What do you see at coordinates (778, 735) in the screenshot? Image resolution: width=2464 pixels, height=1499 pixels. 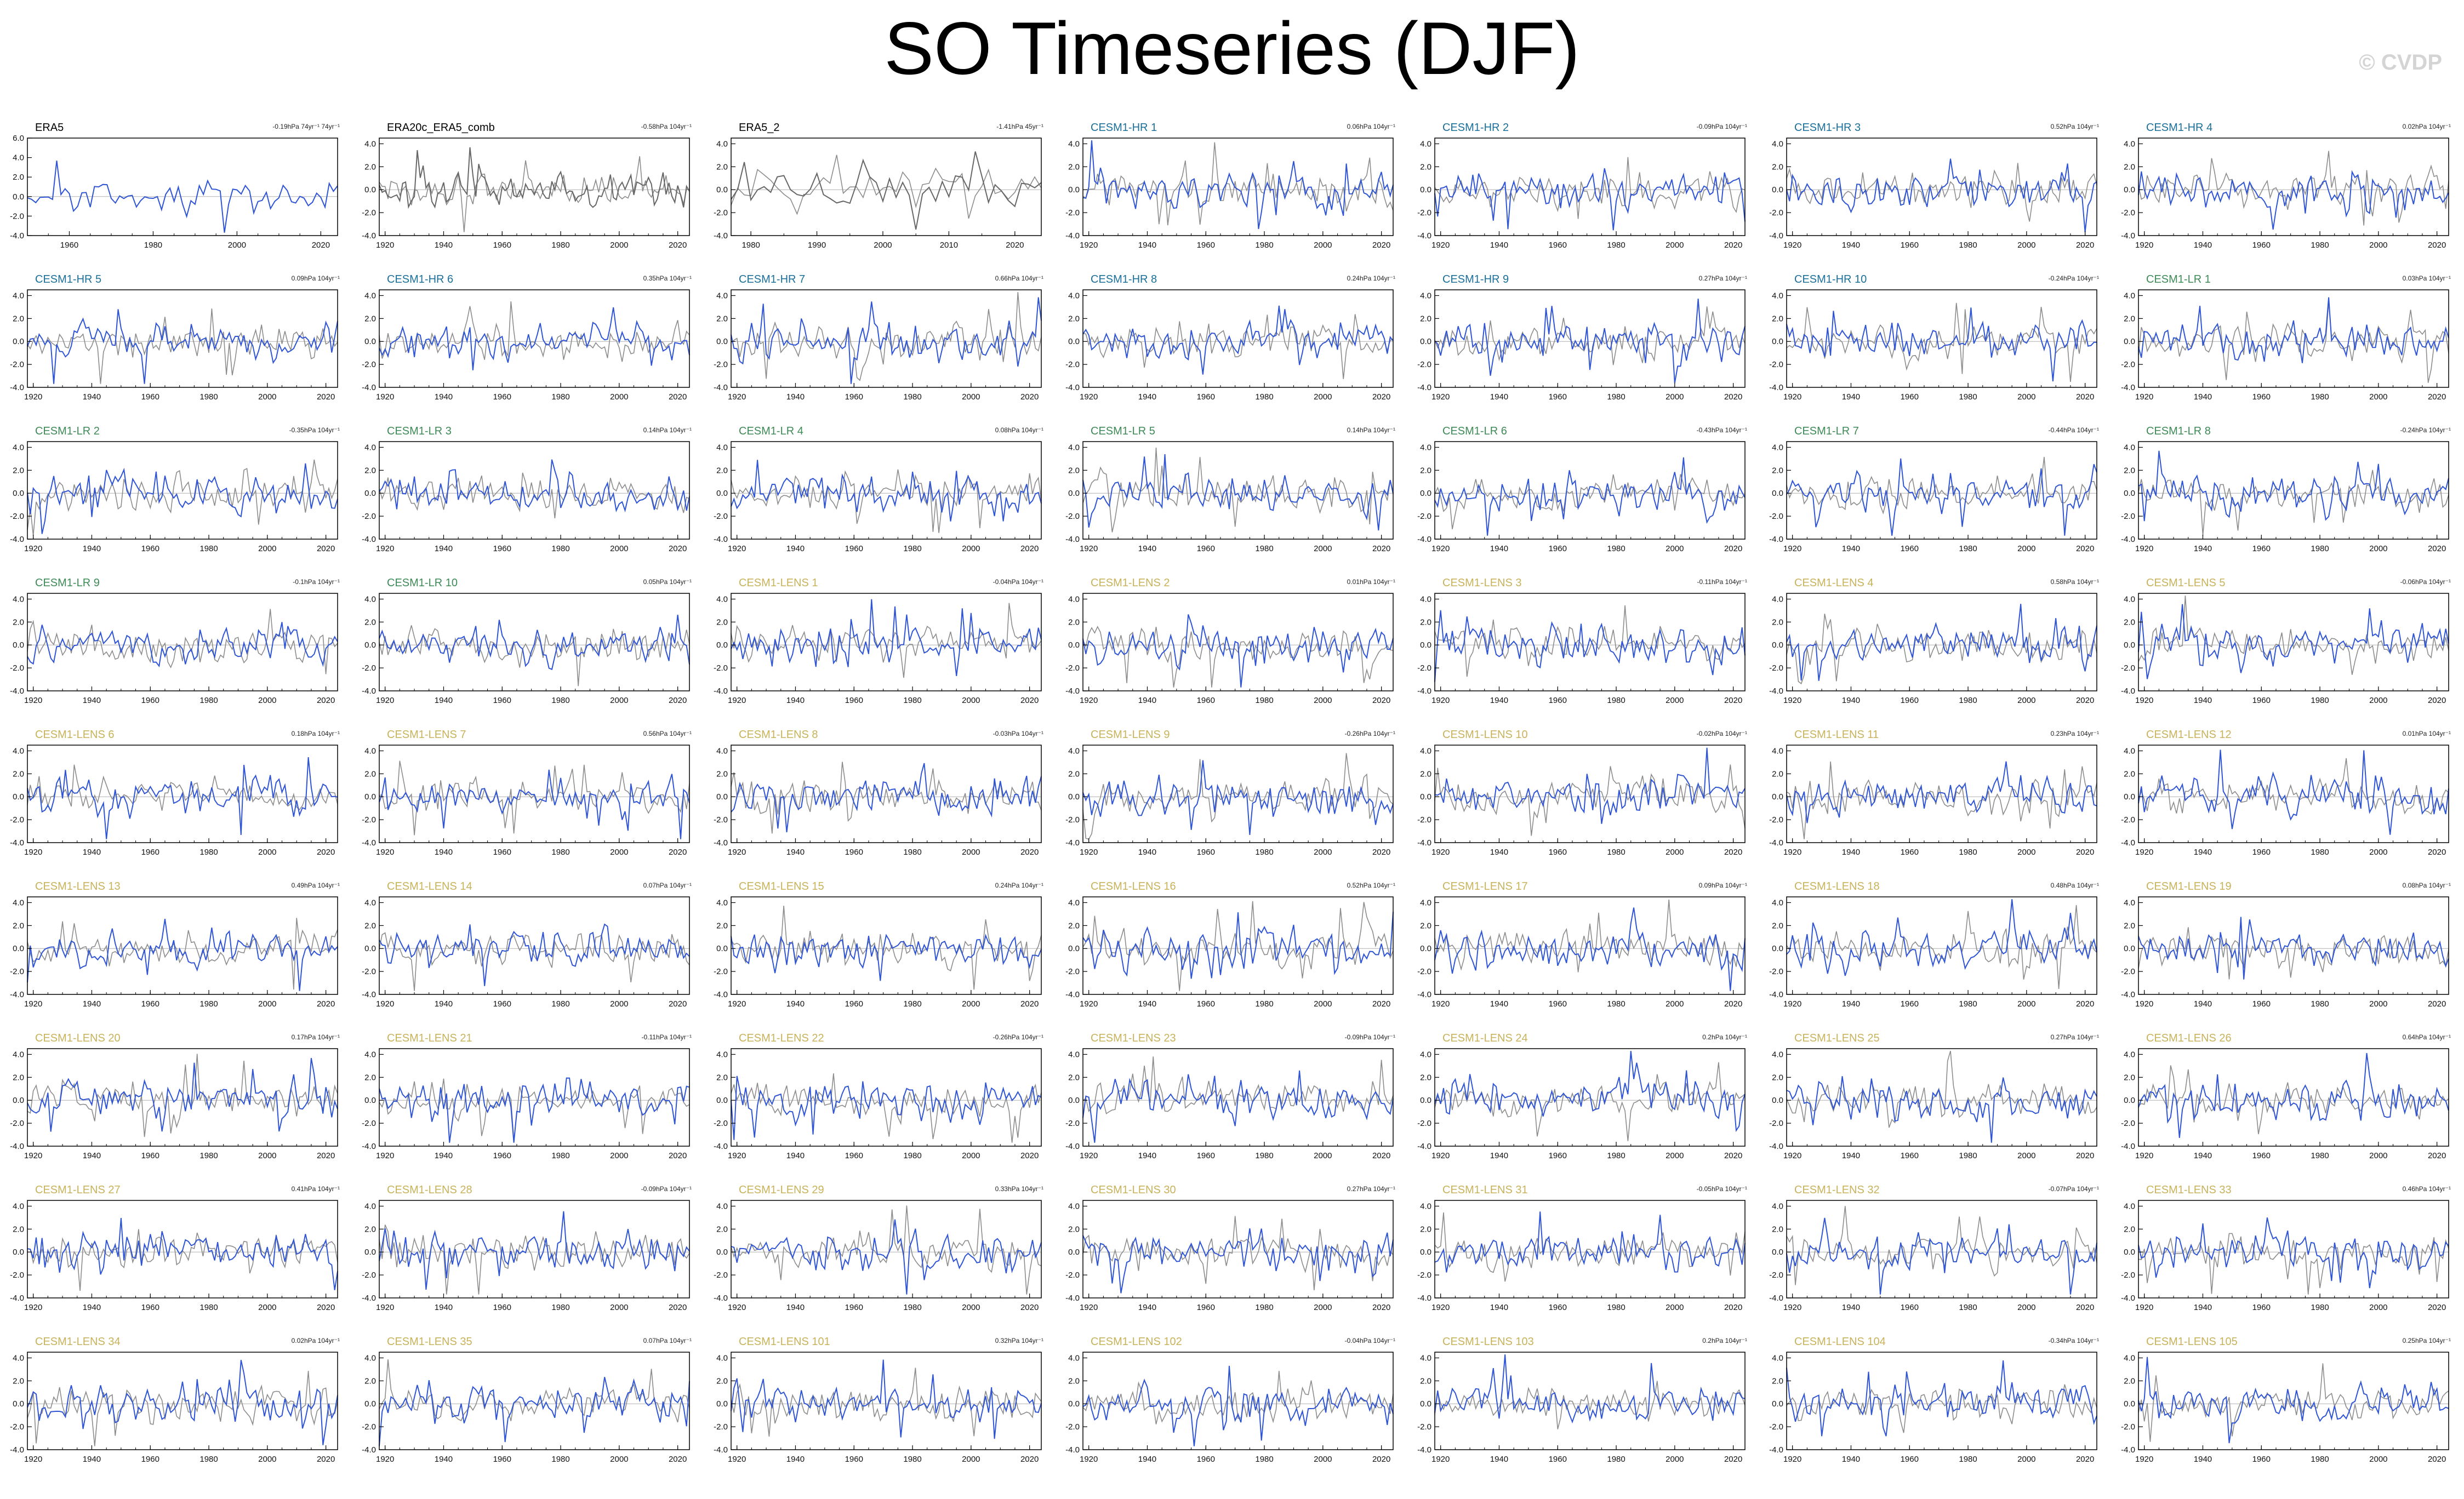 I see `panel-name: CESM1-LENS 8` at bounding box center [778, 735].